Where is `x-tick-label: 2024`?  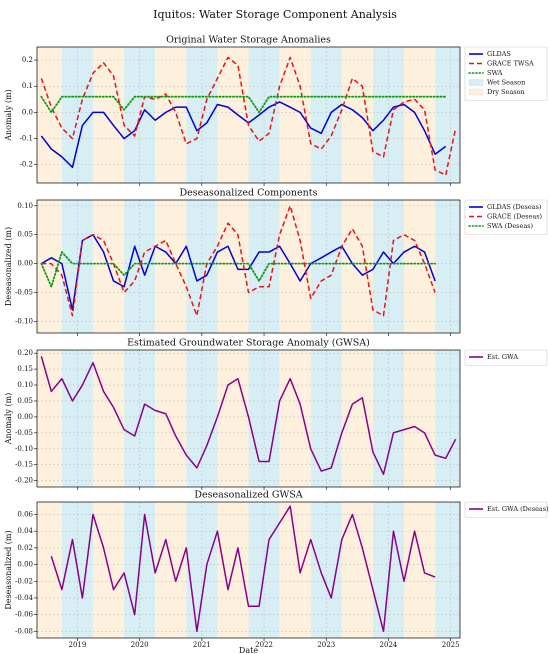 x-tick-label: 2024 is located at coordinates (389, 645).